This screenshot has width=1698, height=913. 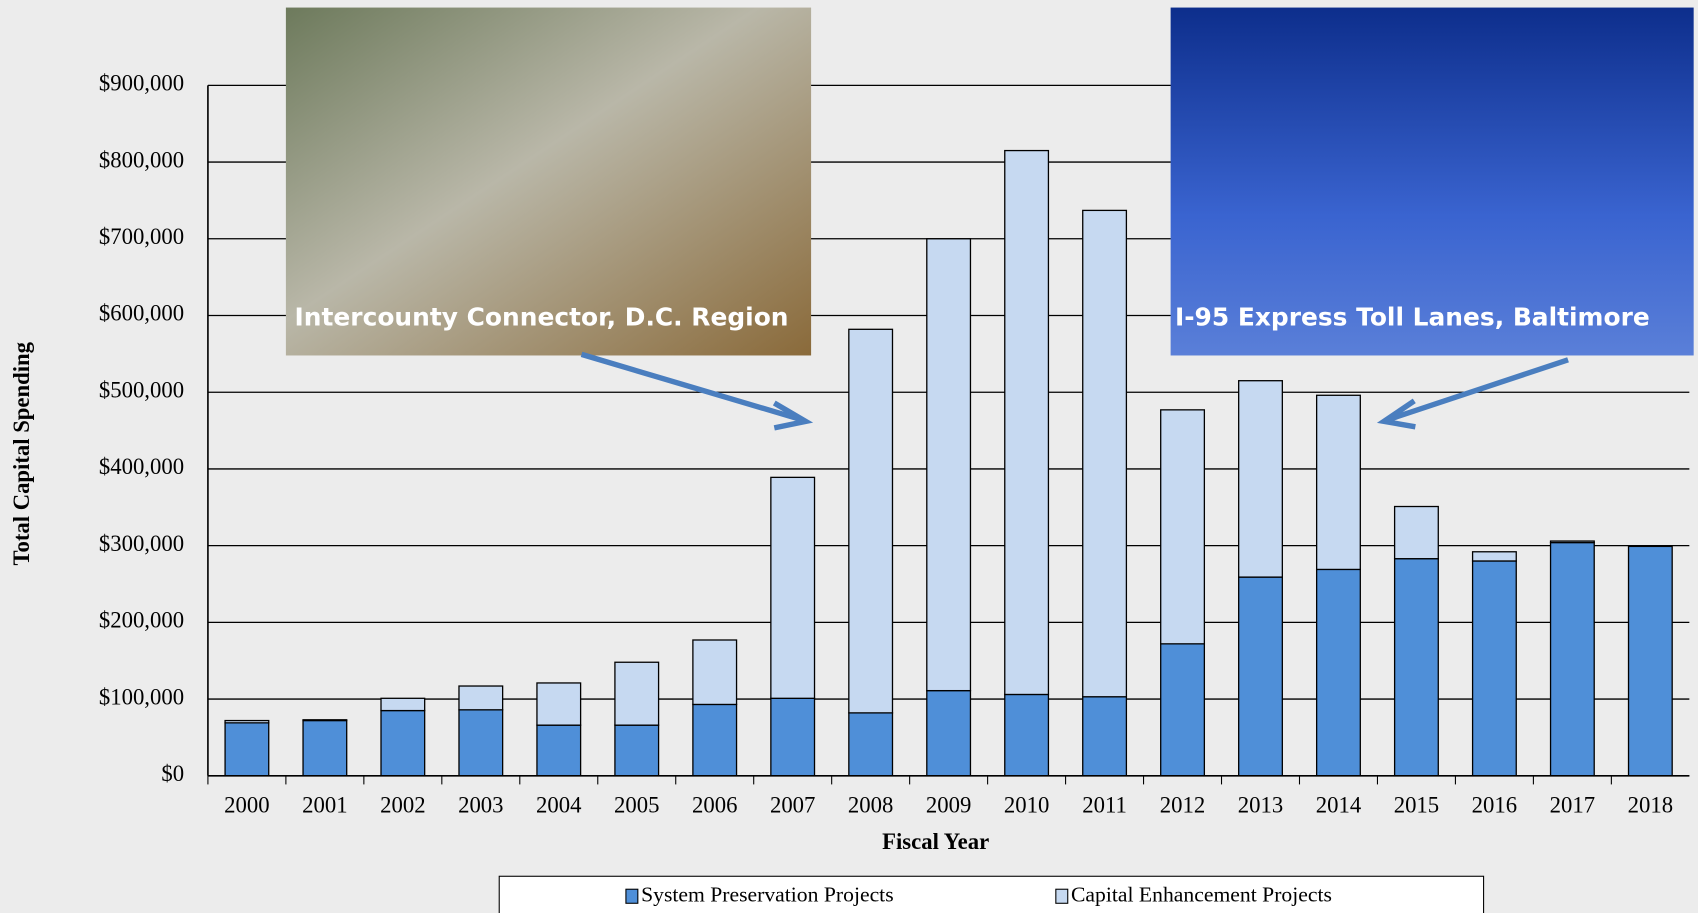 I want to click on x-tick-label: 2010, so click(x=1026, y=804).